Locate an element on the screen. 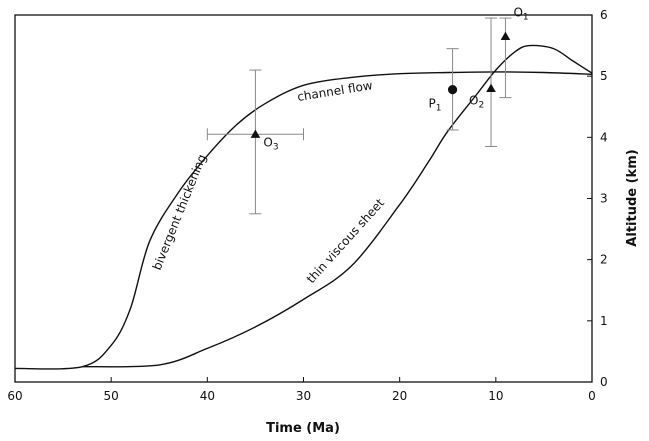  point-marker-O2 is located at coordinates (491, 87).